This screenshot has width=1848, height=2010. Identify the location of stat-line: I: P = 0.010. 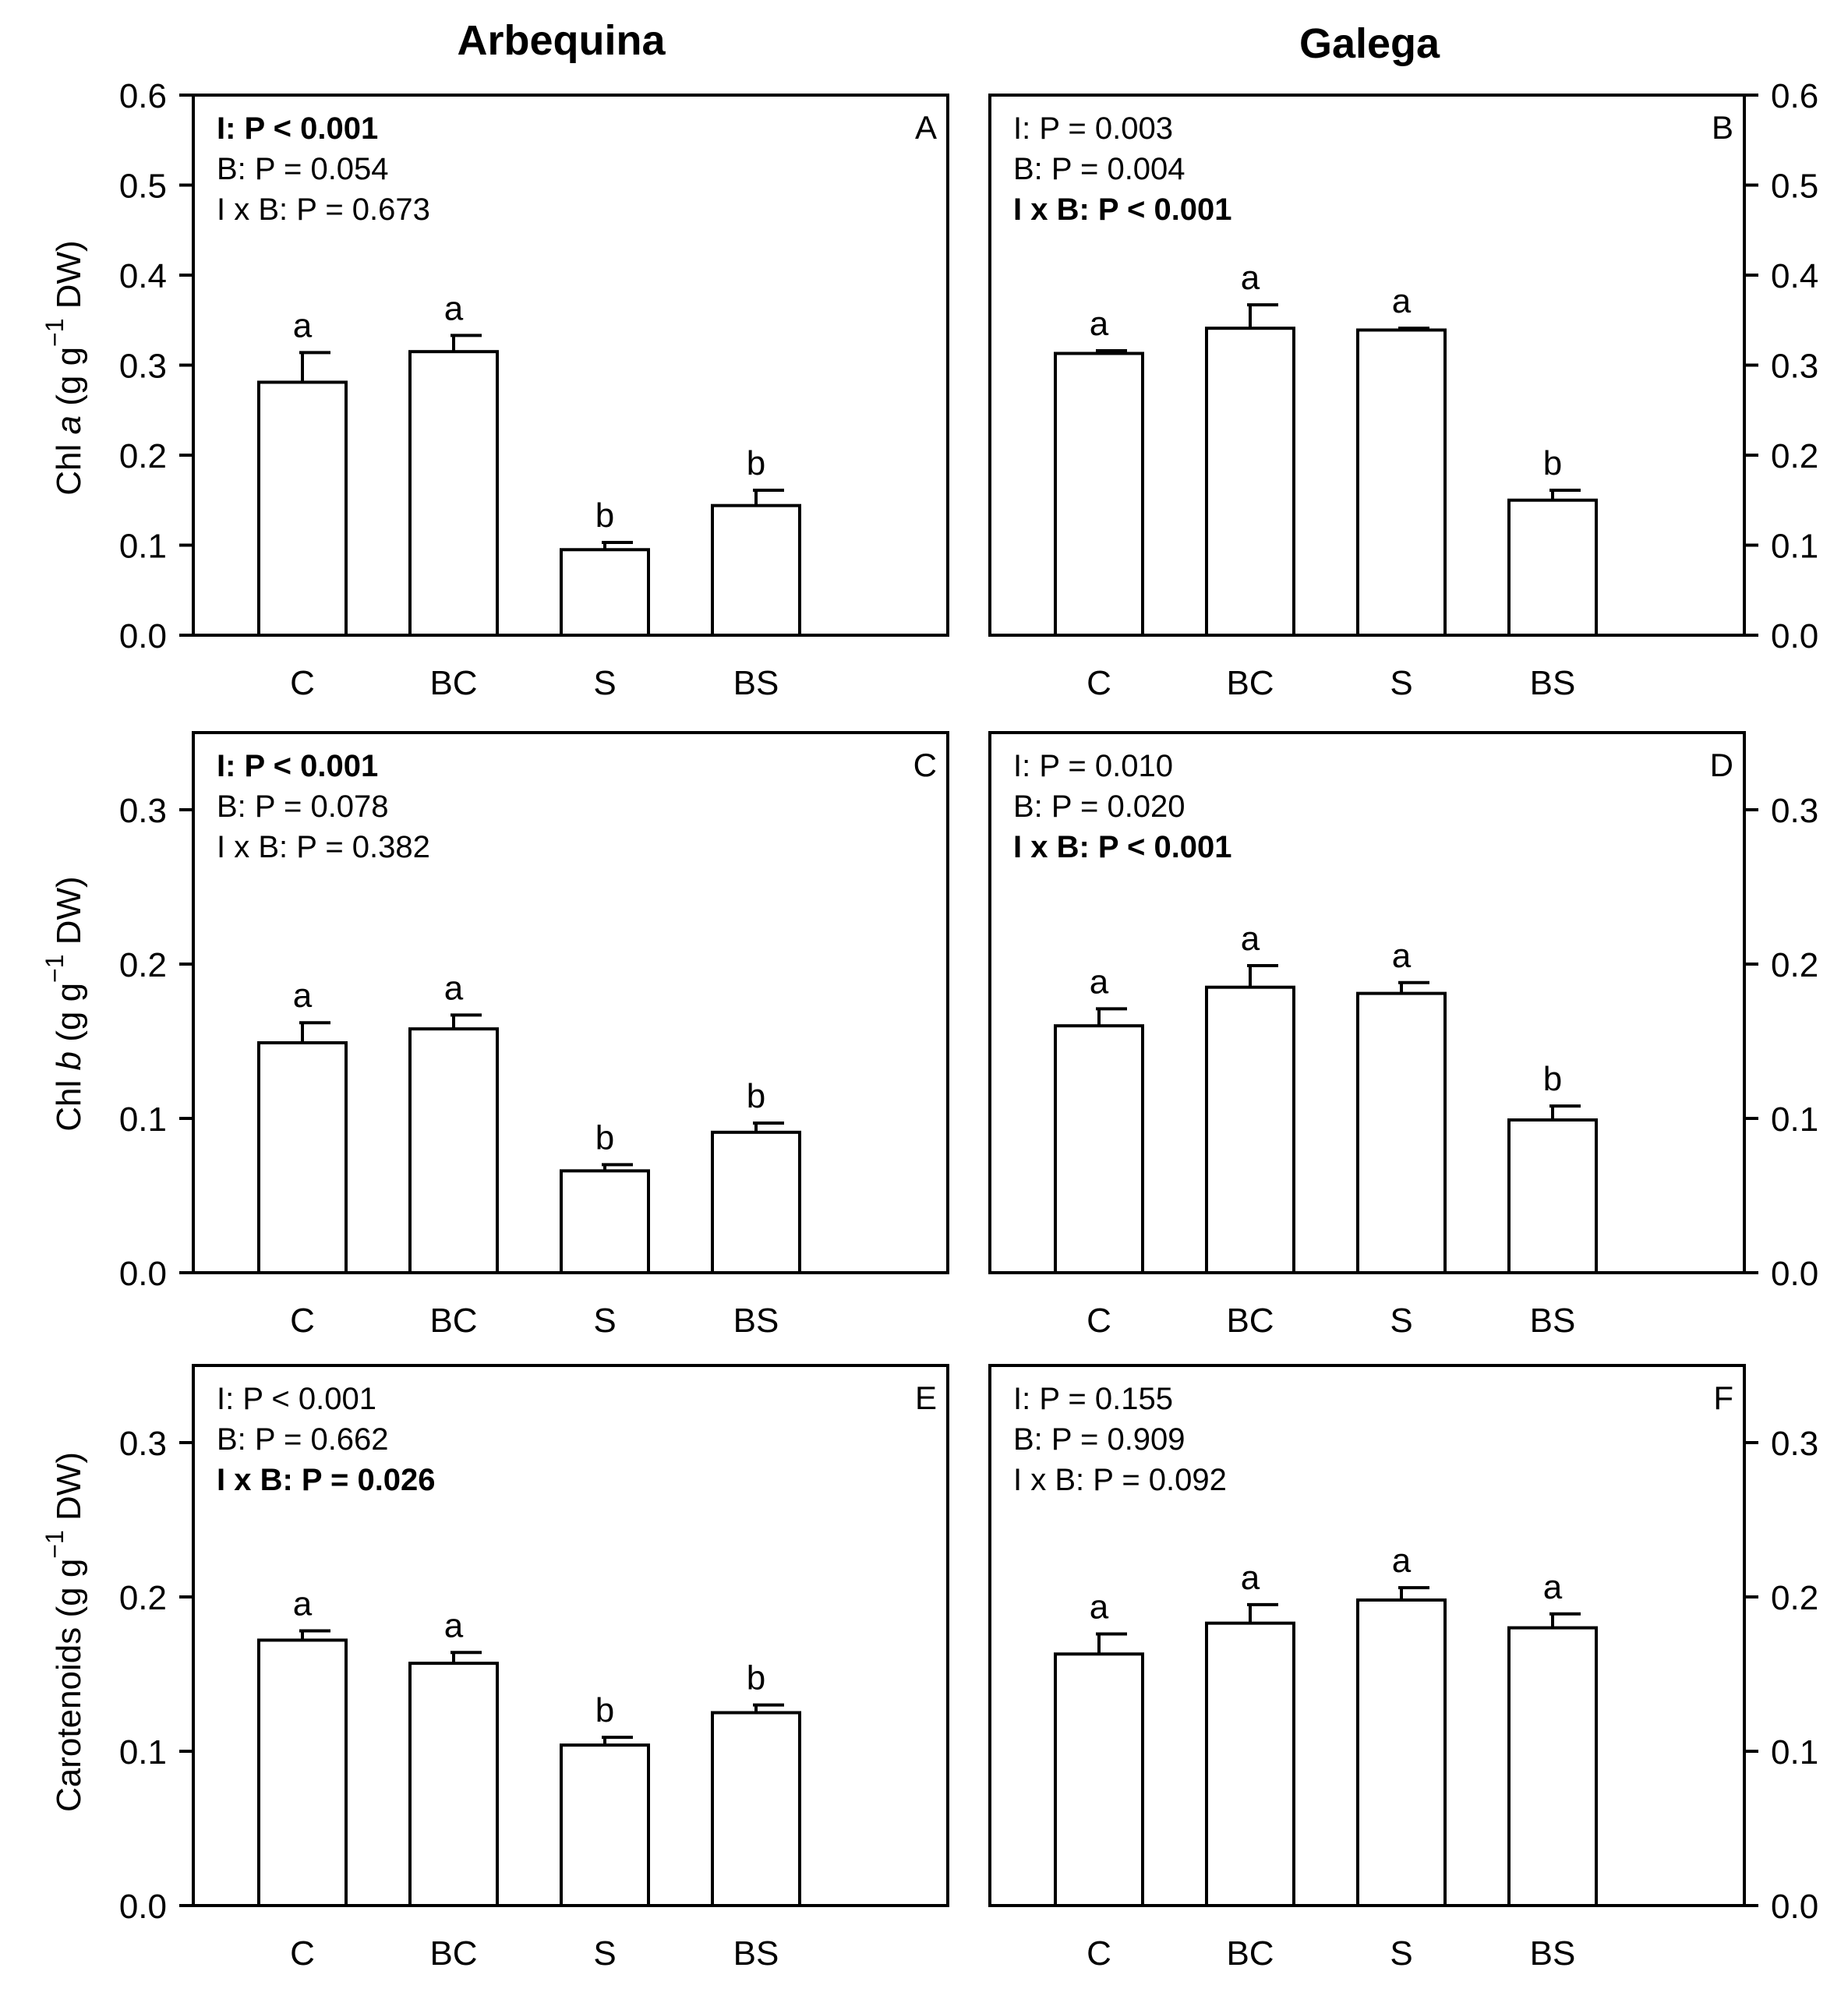
(1093, 766).